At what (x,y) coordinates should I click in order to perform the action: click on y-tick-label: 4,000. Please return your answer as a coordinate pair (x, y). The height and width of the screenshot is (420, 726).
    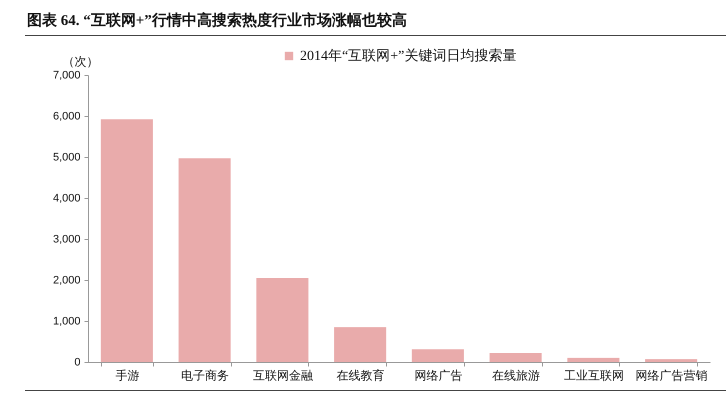
    Looking at the image, I should click on (66, 198).